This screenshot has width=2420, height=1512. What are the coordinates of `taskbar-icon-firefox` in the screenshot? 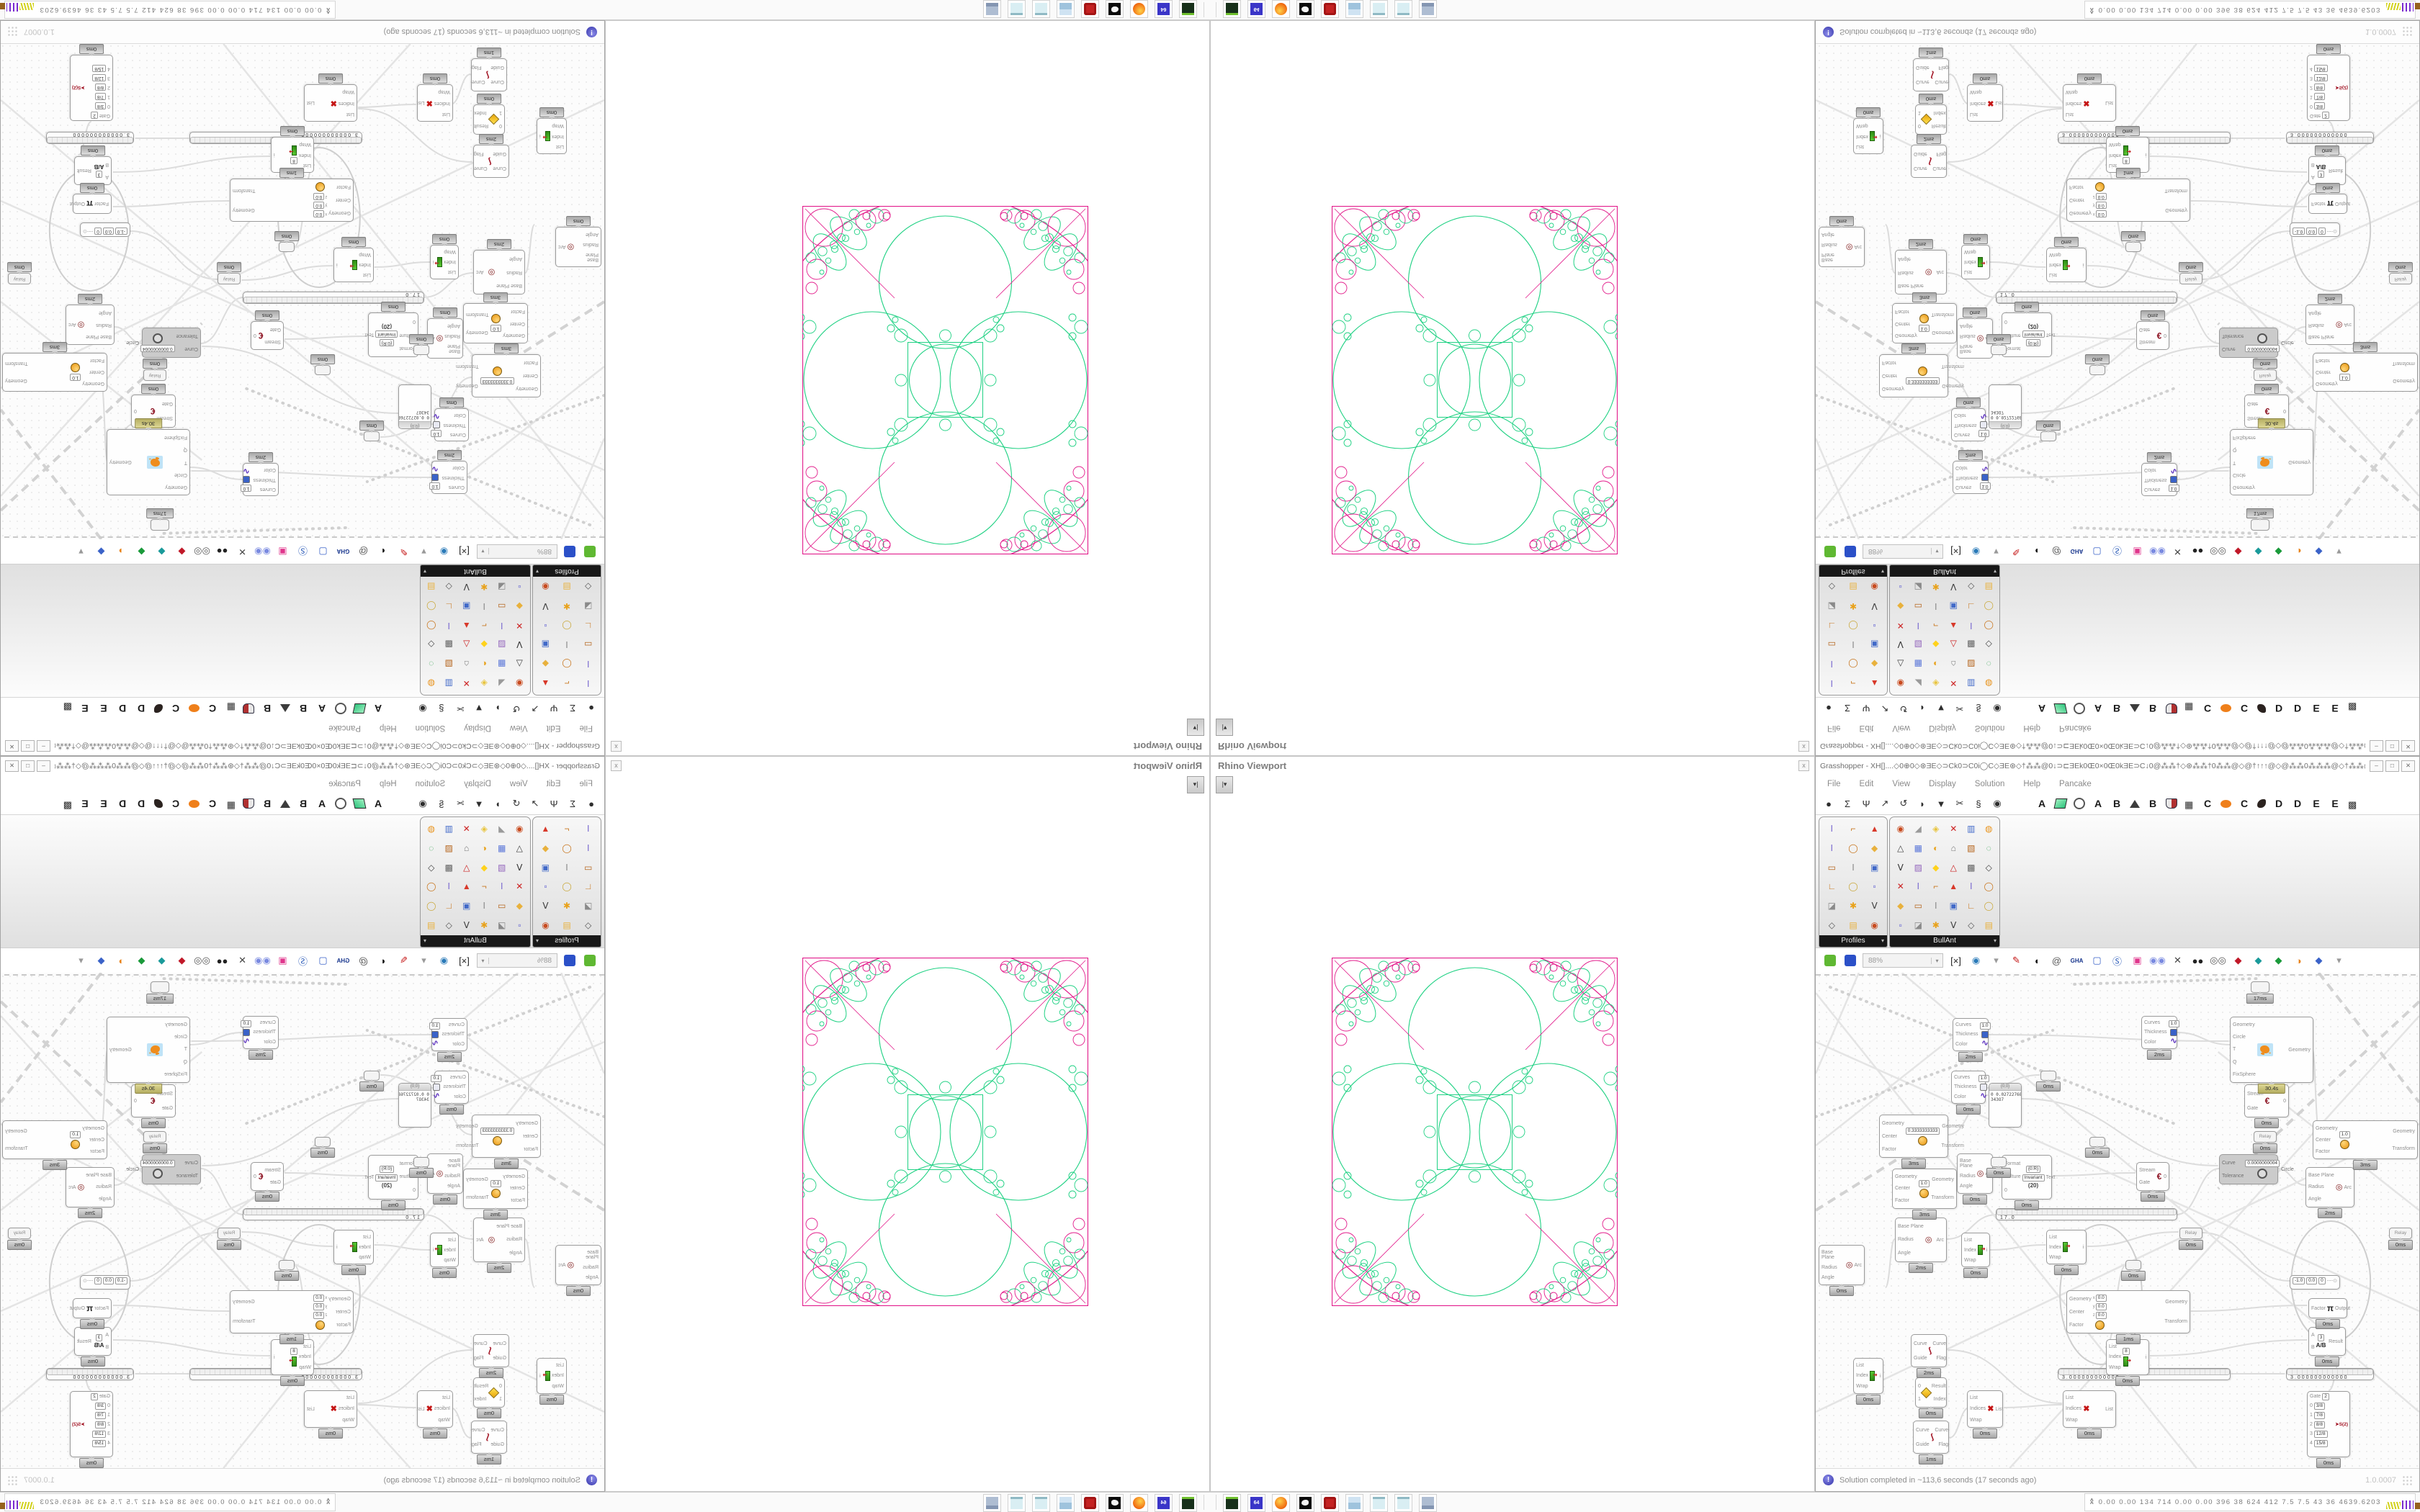 It's located at (1139, 9).